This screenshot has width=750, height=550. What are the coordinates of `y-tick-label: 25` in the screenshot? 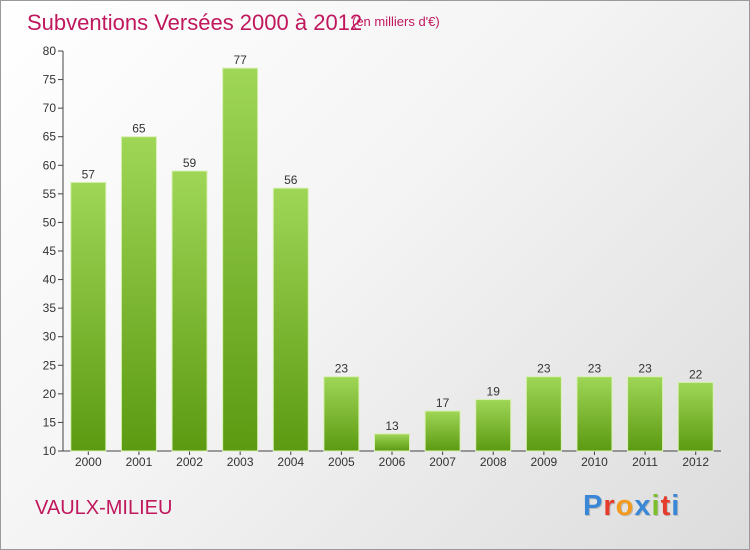 It's located at (50, 365).